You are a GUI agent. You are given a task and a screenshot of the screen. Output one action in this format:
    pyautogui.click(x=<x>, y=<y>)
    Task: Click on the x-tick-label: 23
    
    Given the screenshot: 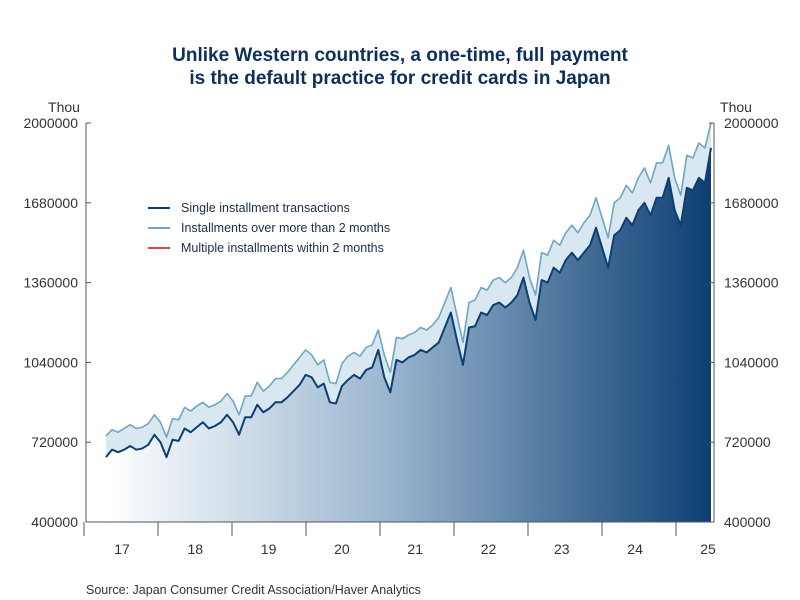 What is the action you would take?
    pyautogui.click(x=562, y=549)
    